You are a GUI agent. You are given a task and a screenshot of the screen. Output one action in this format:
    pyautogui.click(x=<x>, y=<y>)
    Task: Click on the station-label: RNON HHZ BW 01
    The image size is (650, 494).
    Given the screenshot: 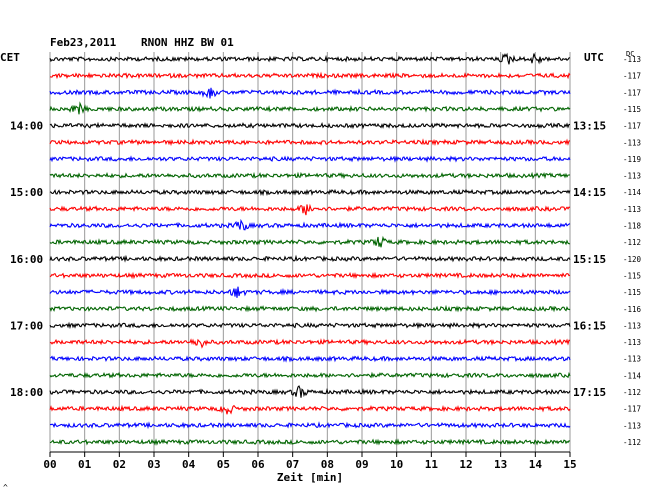 What is the action you would take?
    pyautogui.click(x=187, y=42)
    